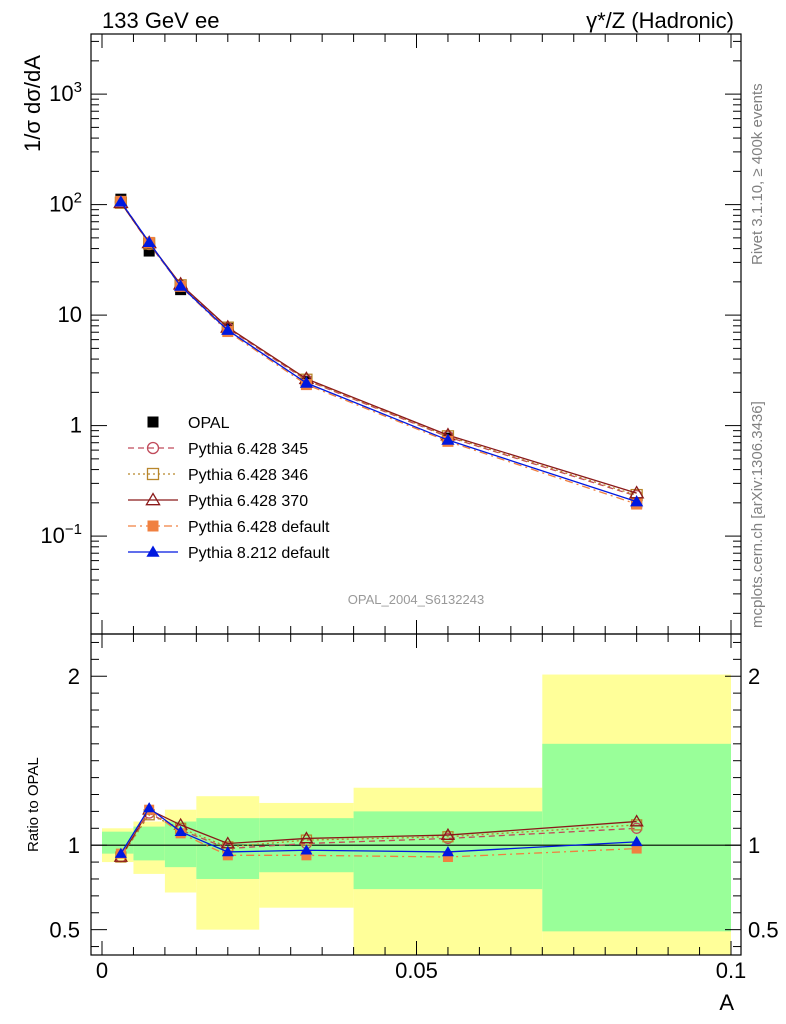  Describe the element at coordinates (61, 534) in the screenshot. I see `main-y-tick-label: 10⁻¹` at that location.